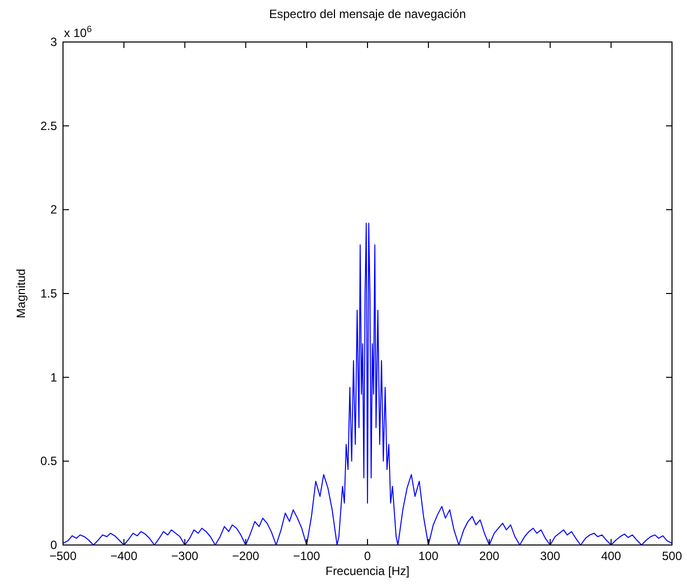 This screenshot has width=687, height=587. Describe the element at coordinates (54, 42) in the screenshot. I see `y-tick-label: 3` at that location.